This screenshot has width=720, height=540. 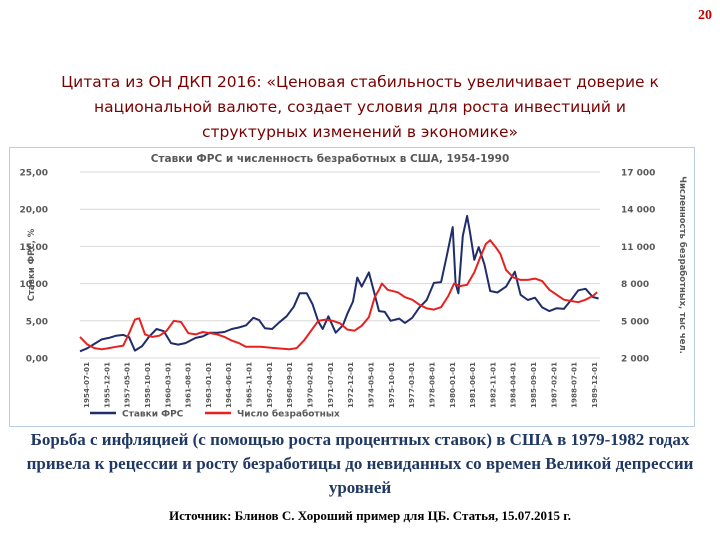 I want to click on x-tick-label: 1989-12-01, so click(x=594, y=385).